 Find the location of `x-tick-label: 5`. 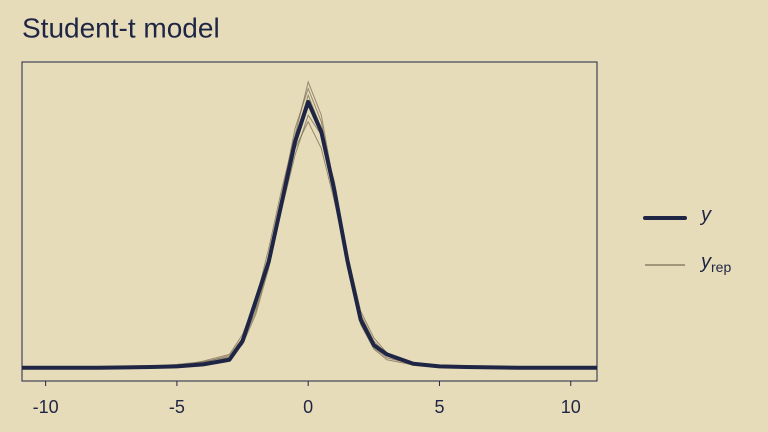

x-tick-label: 5 is located at coordinates (439, 407).